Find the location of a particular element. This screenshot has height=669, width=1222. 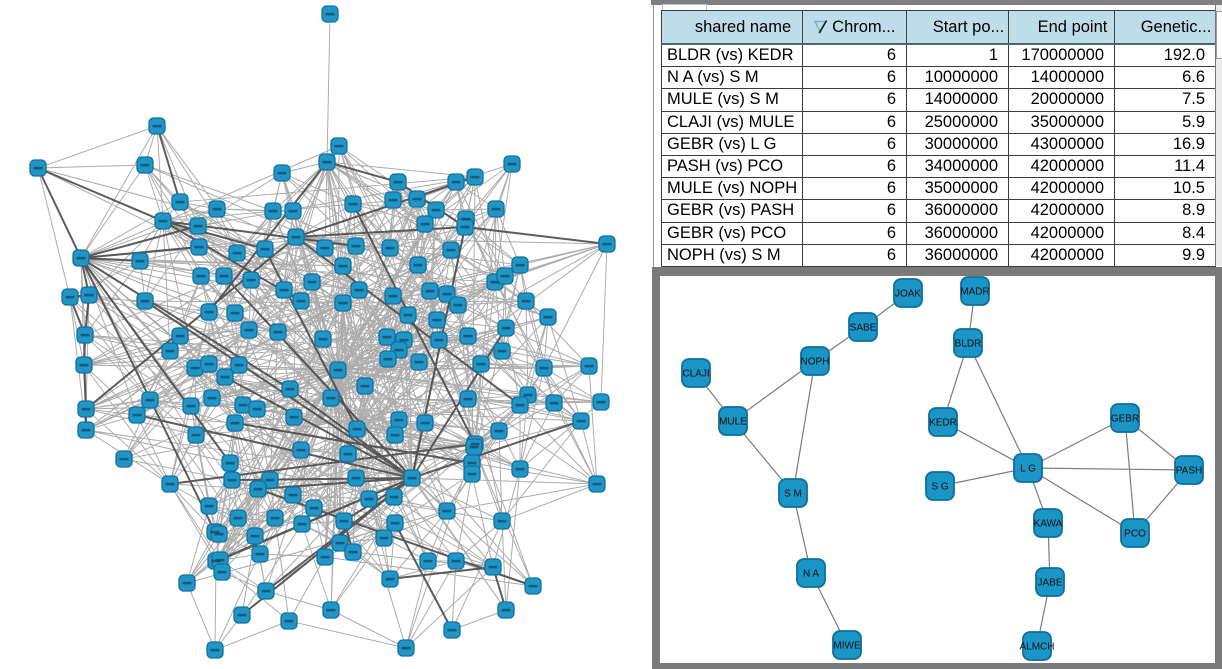

svg-text: MADR is located at coordinates (974, 292).